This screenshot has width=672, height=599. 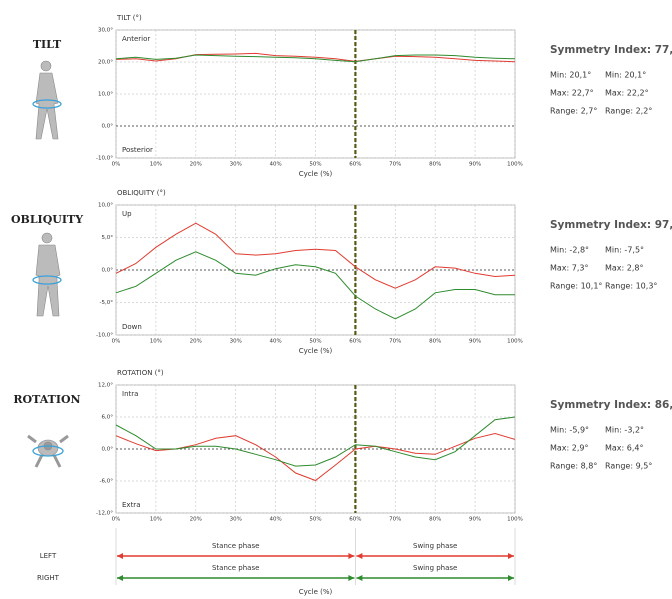 I want to click on y-tick-label: 6,0°, so click(x=108, y=418).